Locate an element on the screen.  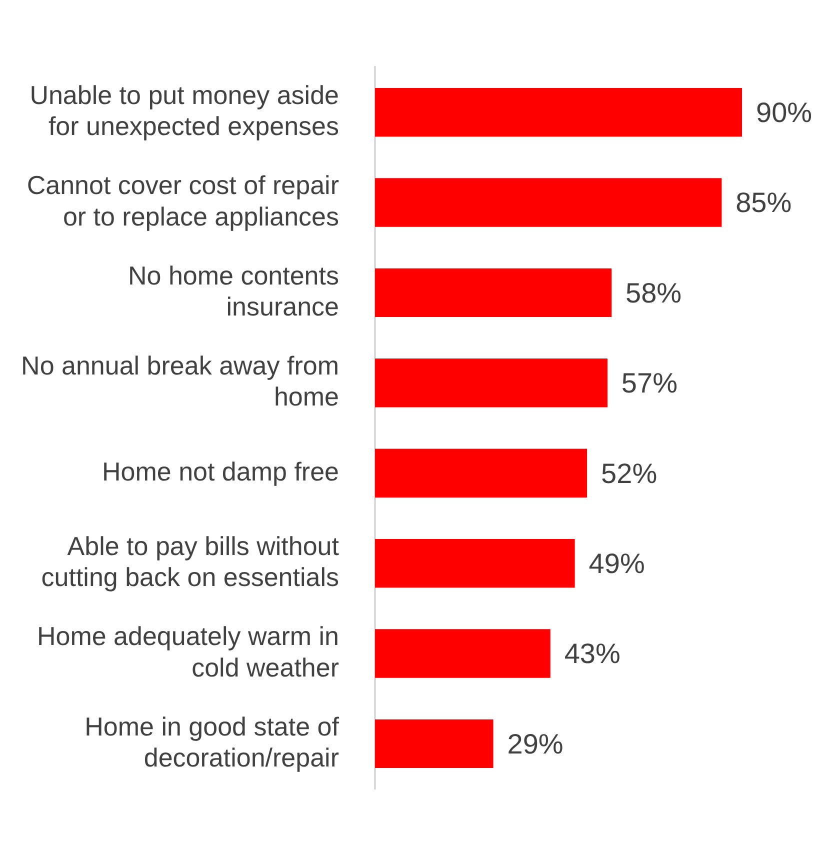
y-tick-label: Unable to put money aside for unexpected expenses is located at coordinates (184, 111).